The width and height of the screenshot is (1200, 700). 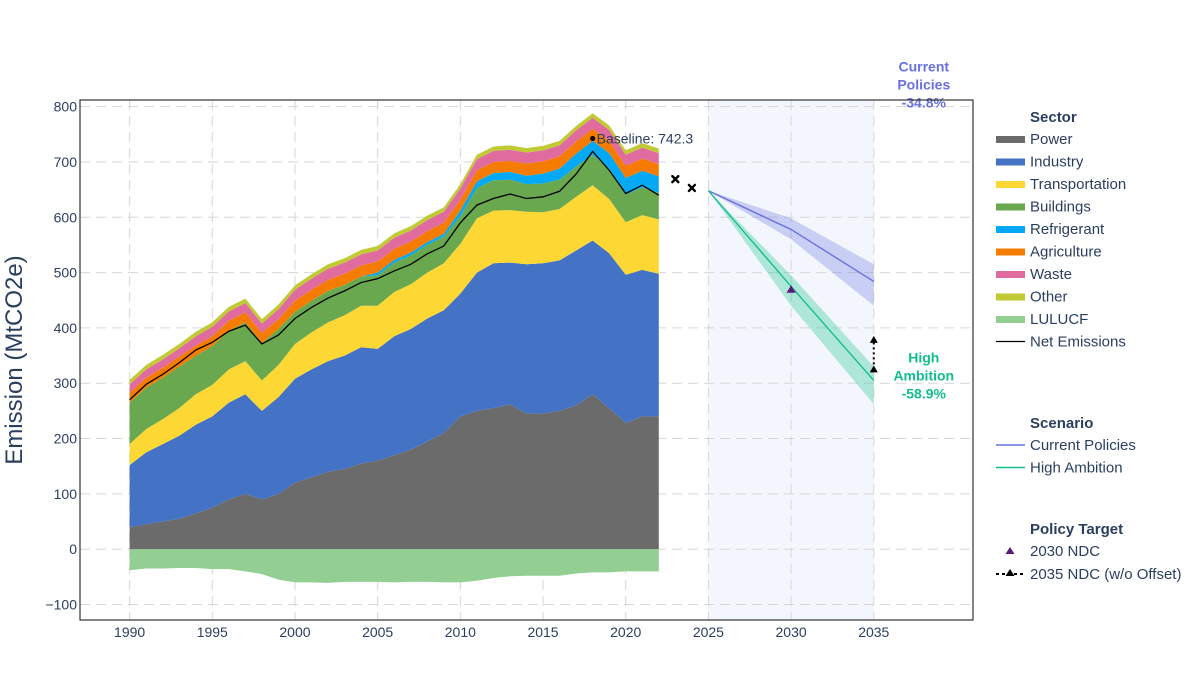 I want to click on x-tick-label: 1990, so click(x=129, y=632).